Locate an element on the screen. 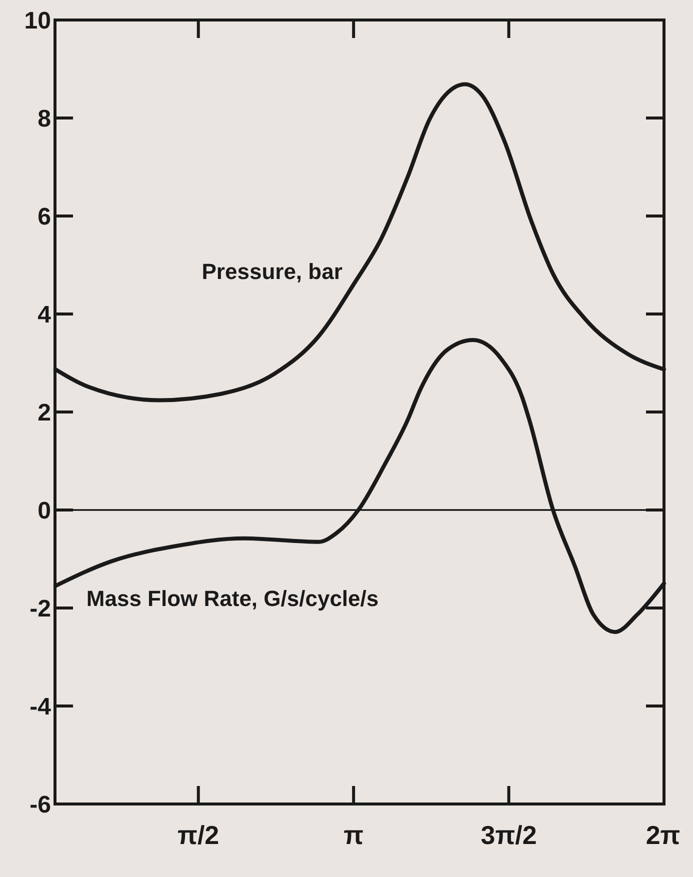 The width and height of the screenshot is (693, 877). y-tick-label: 2 is located at coordinates (44, 412).